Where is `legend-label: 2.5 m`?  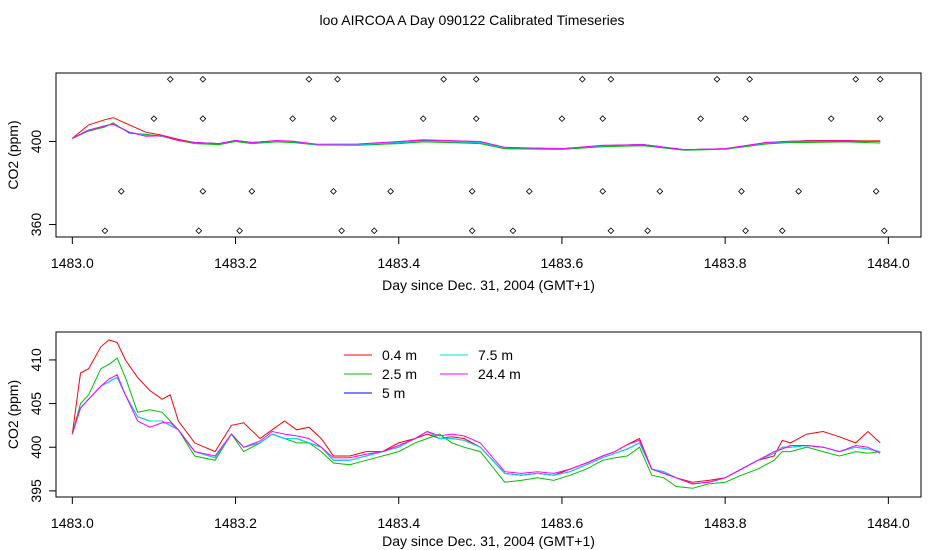 legend-label: 2.5 m is located at coordinates (399, 374).